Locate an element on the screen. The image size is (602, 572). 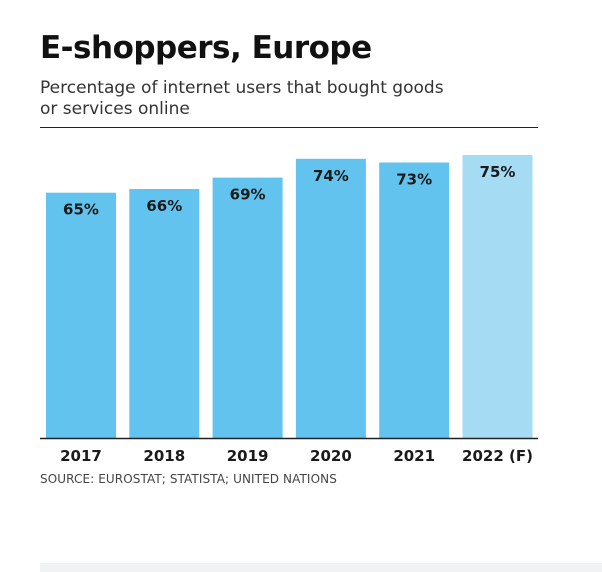
x-tick-label: 2018 is located at coordinates (164, 456).